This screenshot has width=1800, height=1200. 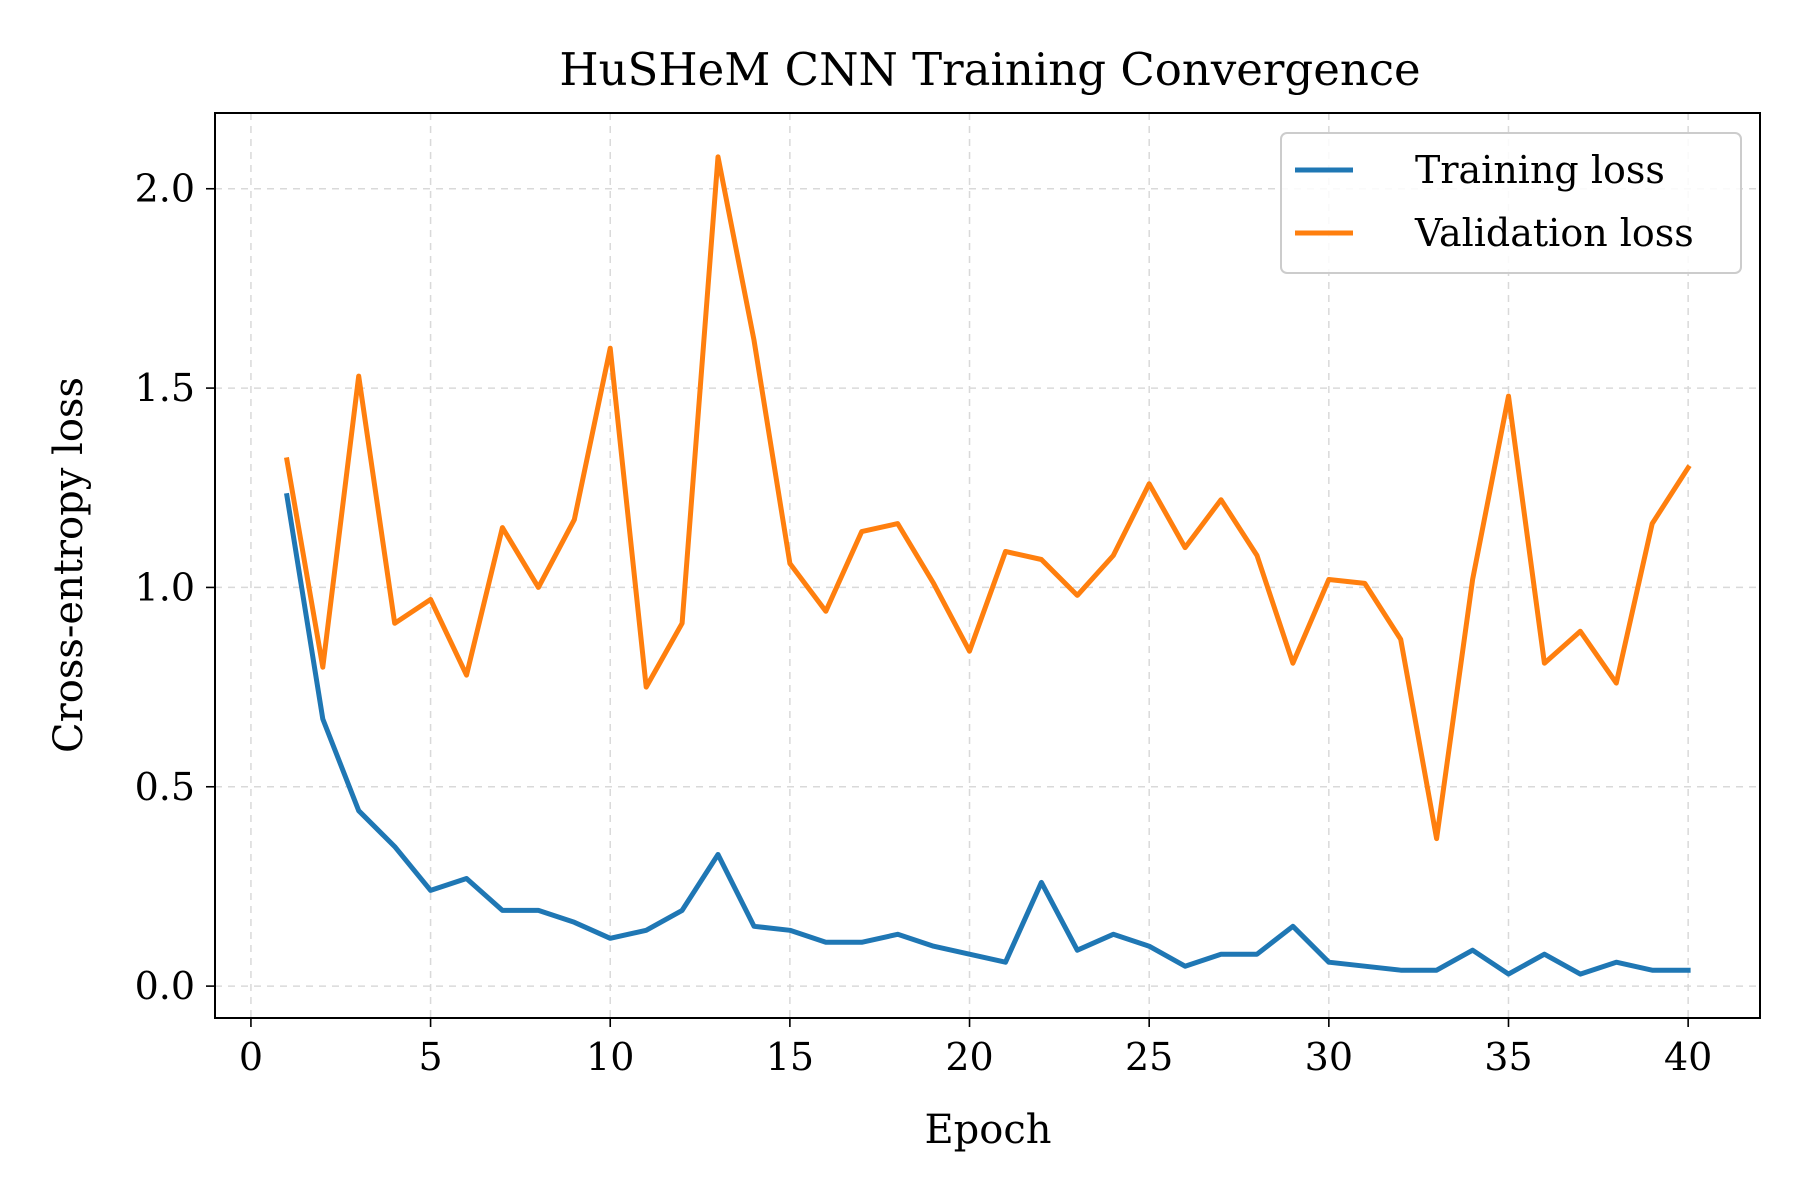 What do you see at coordinates (430, 1057) in the screenshot?
I see `x-tick-label: 5` at bounding box center [430, 1057].